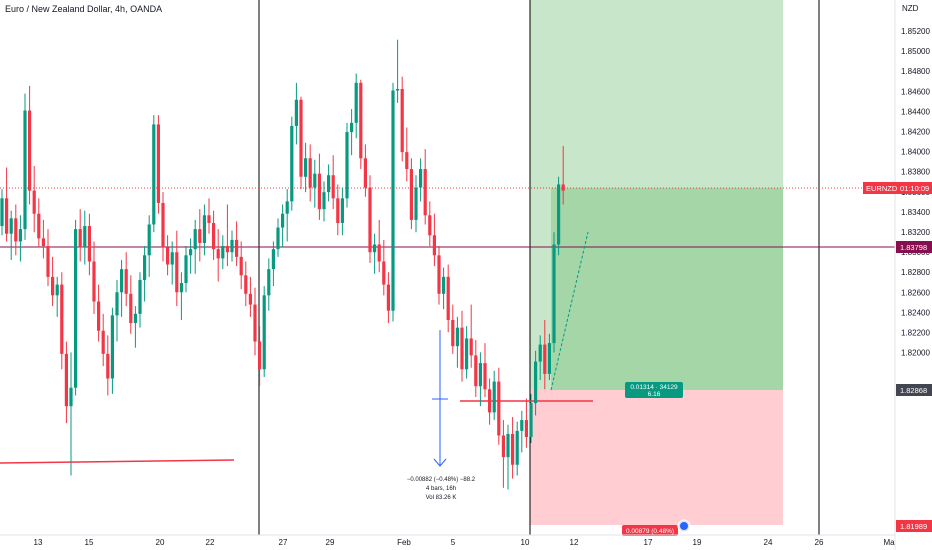 The width and height of the screenshot is (932, 550). I want to click on price-tick-label: 1.83800, so click(915, 172).